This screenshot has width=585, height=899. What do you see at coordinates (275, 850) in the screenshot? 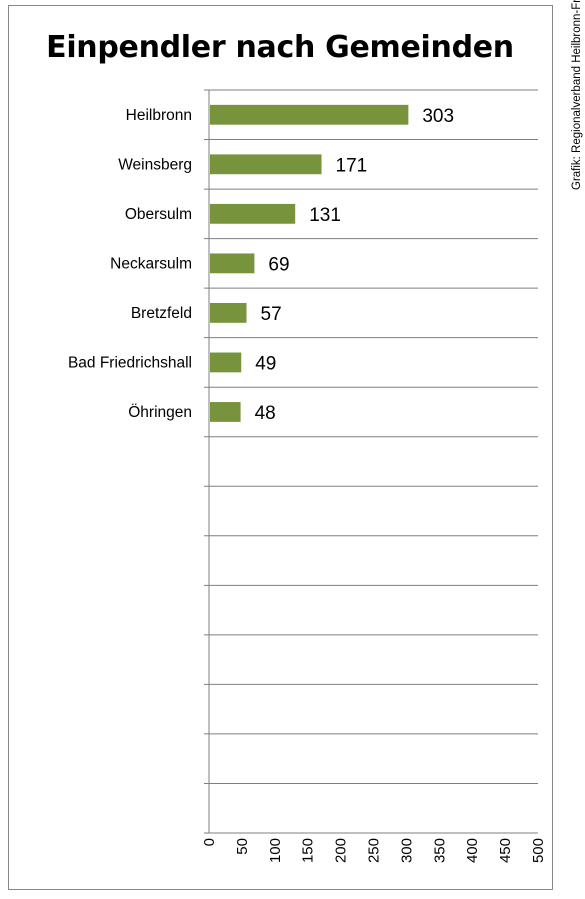
I see `x-tick-label: 100` at bounding box center [275, 850].